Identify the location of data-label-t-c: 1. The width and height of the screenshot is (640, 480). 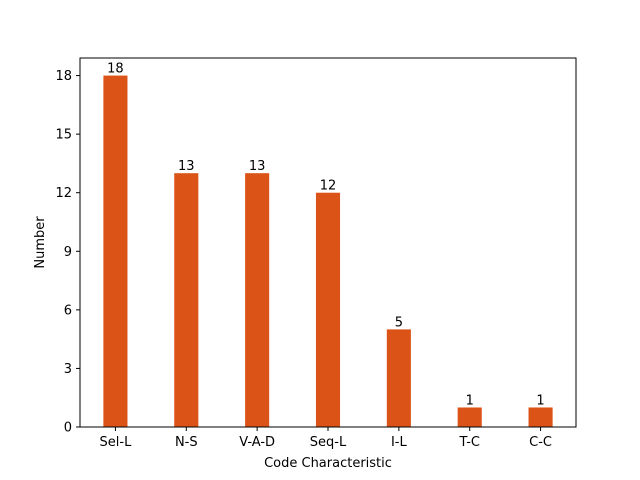
(470, 400).